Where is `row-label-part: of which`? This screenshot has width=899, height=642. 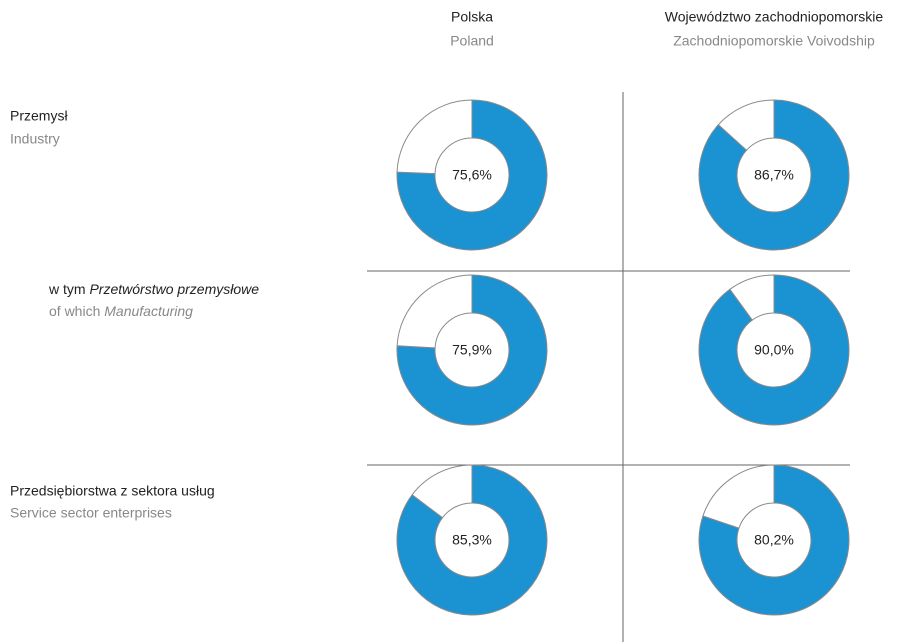
row-label-part: of which is located at coordinates (74, 311).